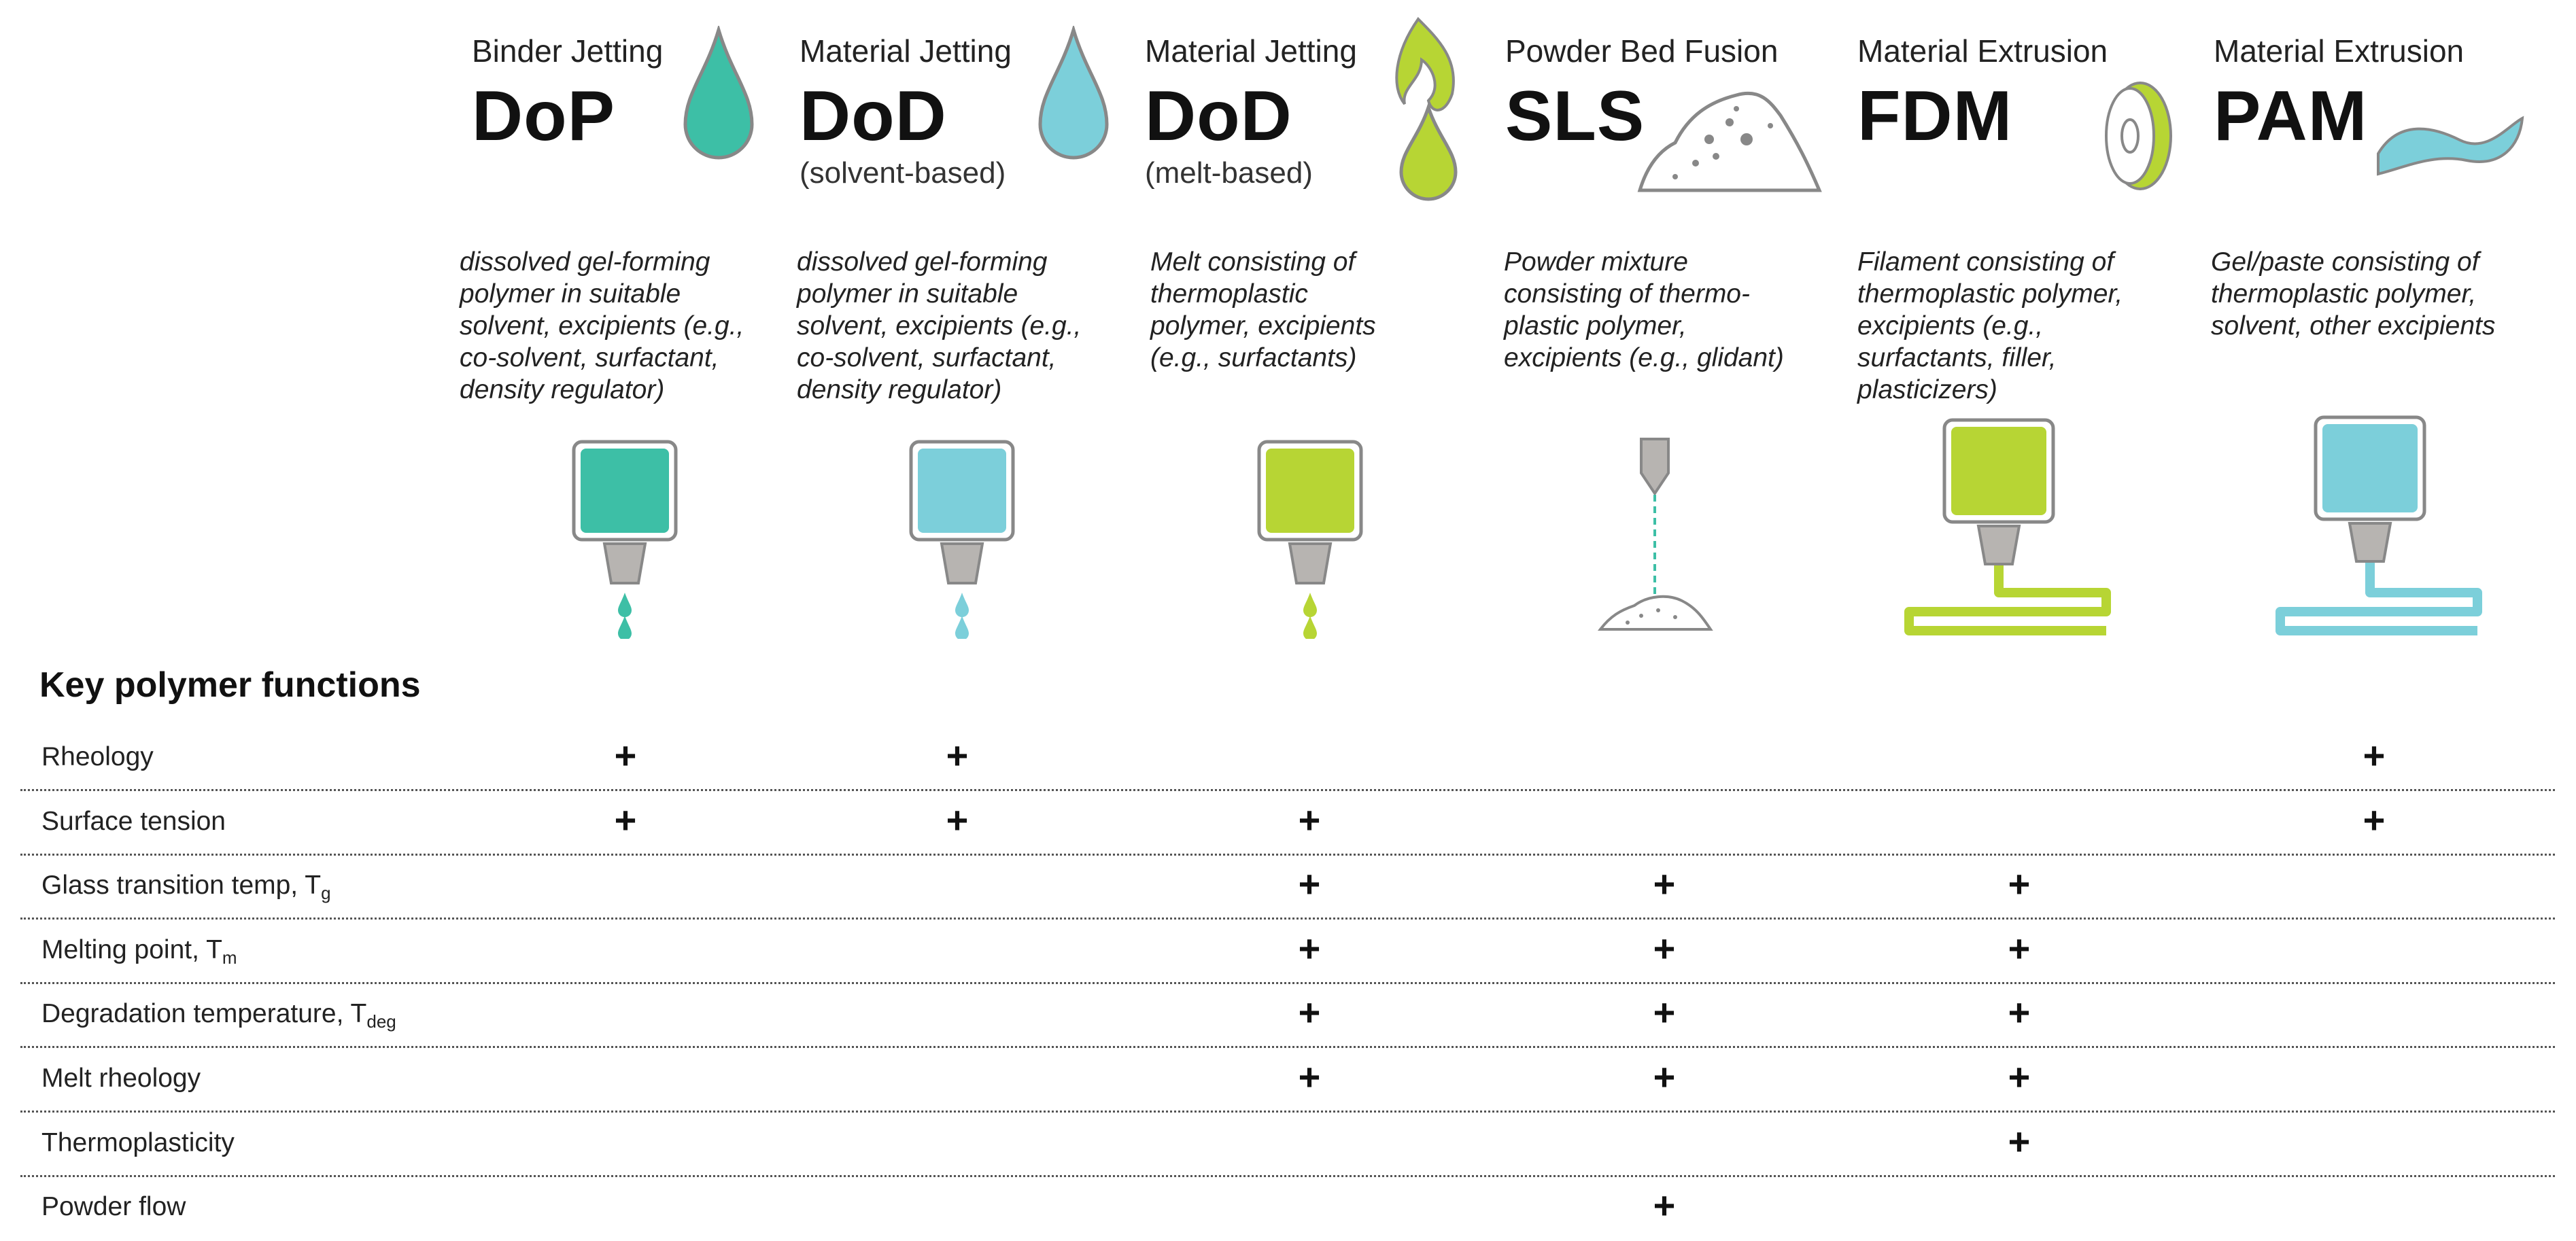 The height and width of the screenshot is (1241, 2576). What do you see at coordinates (230, 685) in the screenshot?
I see `section-title: Key polymer functions` at bounding box center [230, 685].